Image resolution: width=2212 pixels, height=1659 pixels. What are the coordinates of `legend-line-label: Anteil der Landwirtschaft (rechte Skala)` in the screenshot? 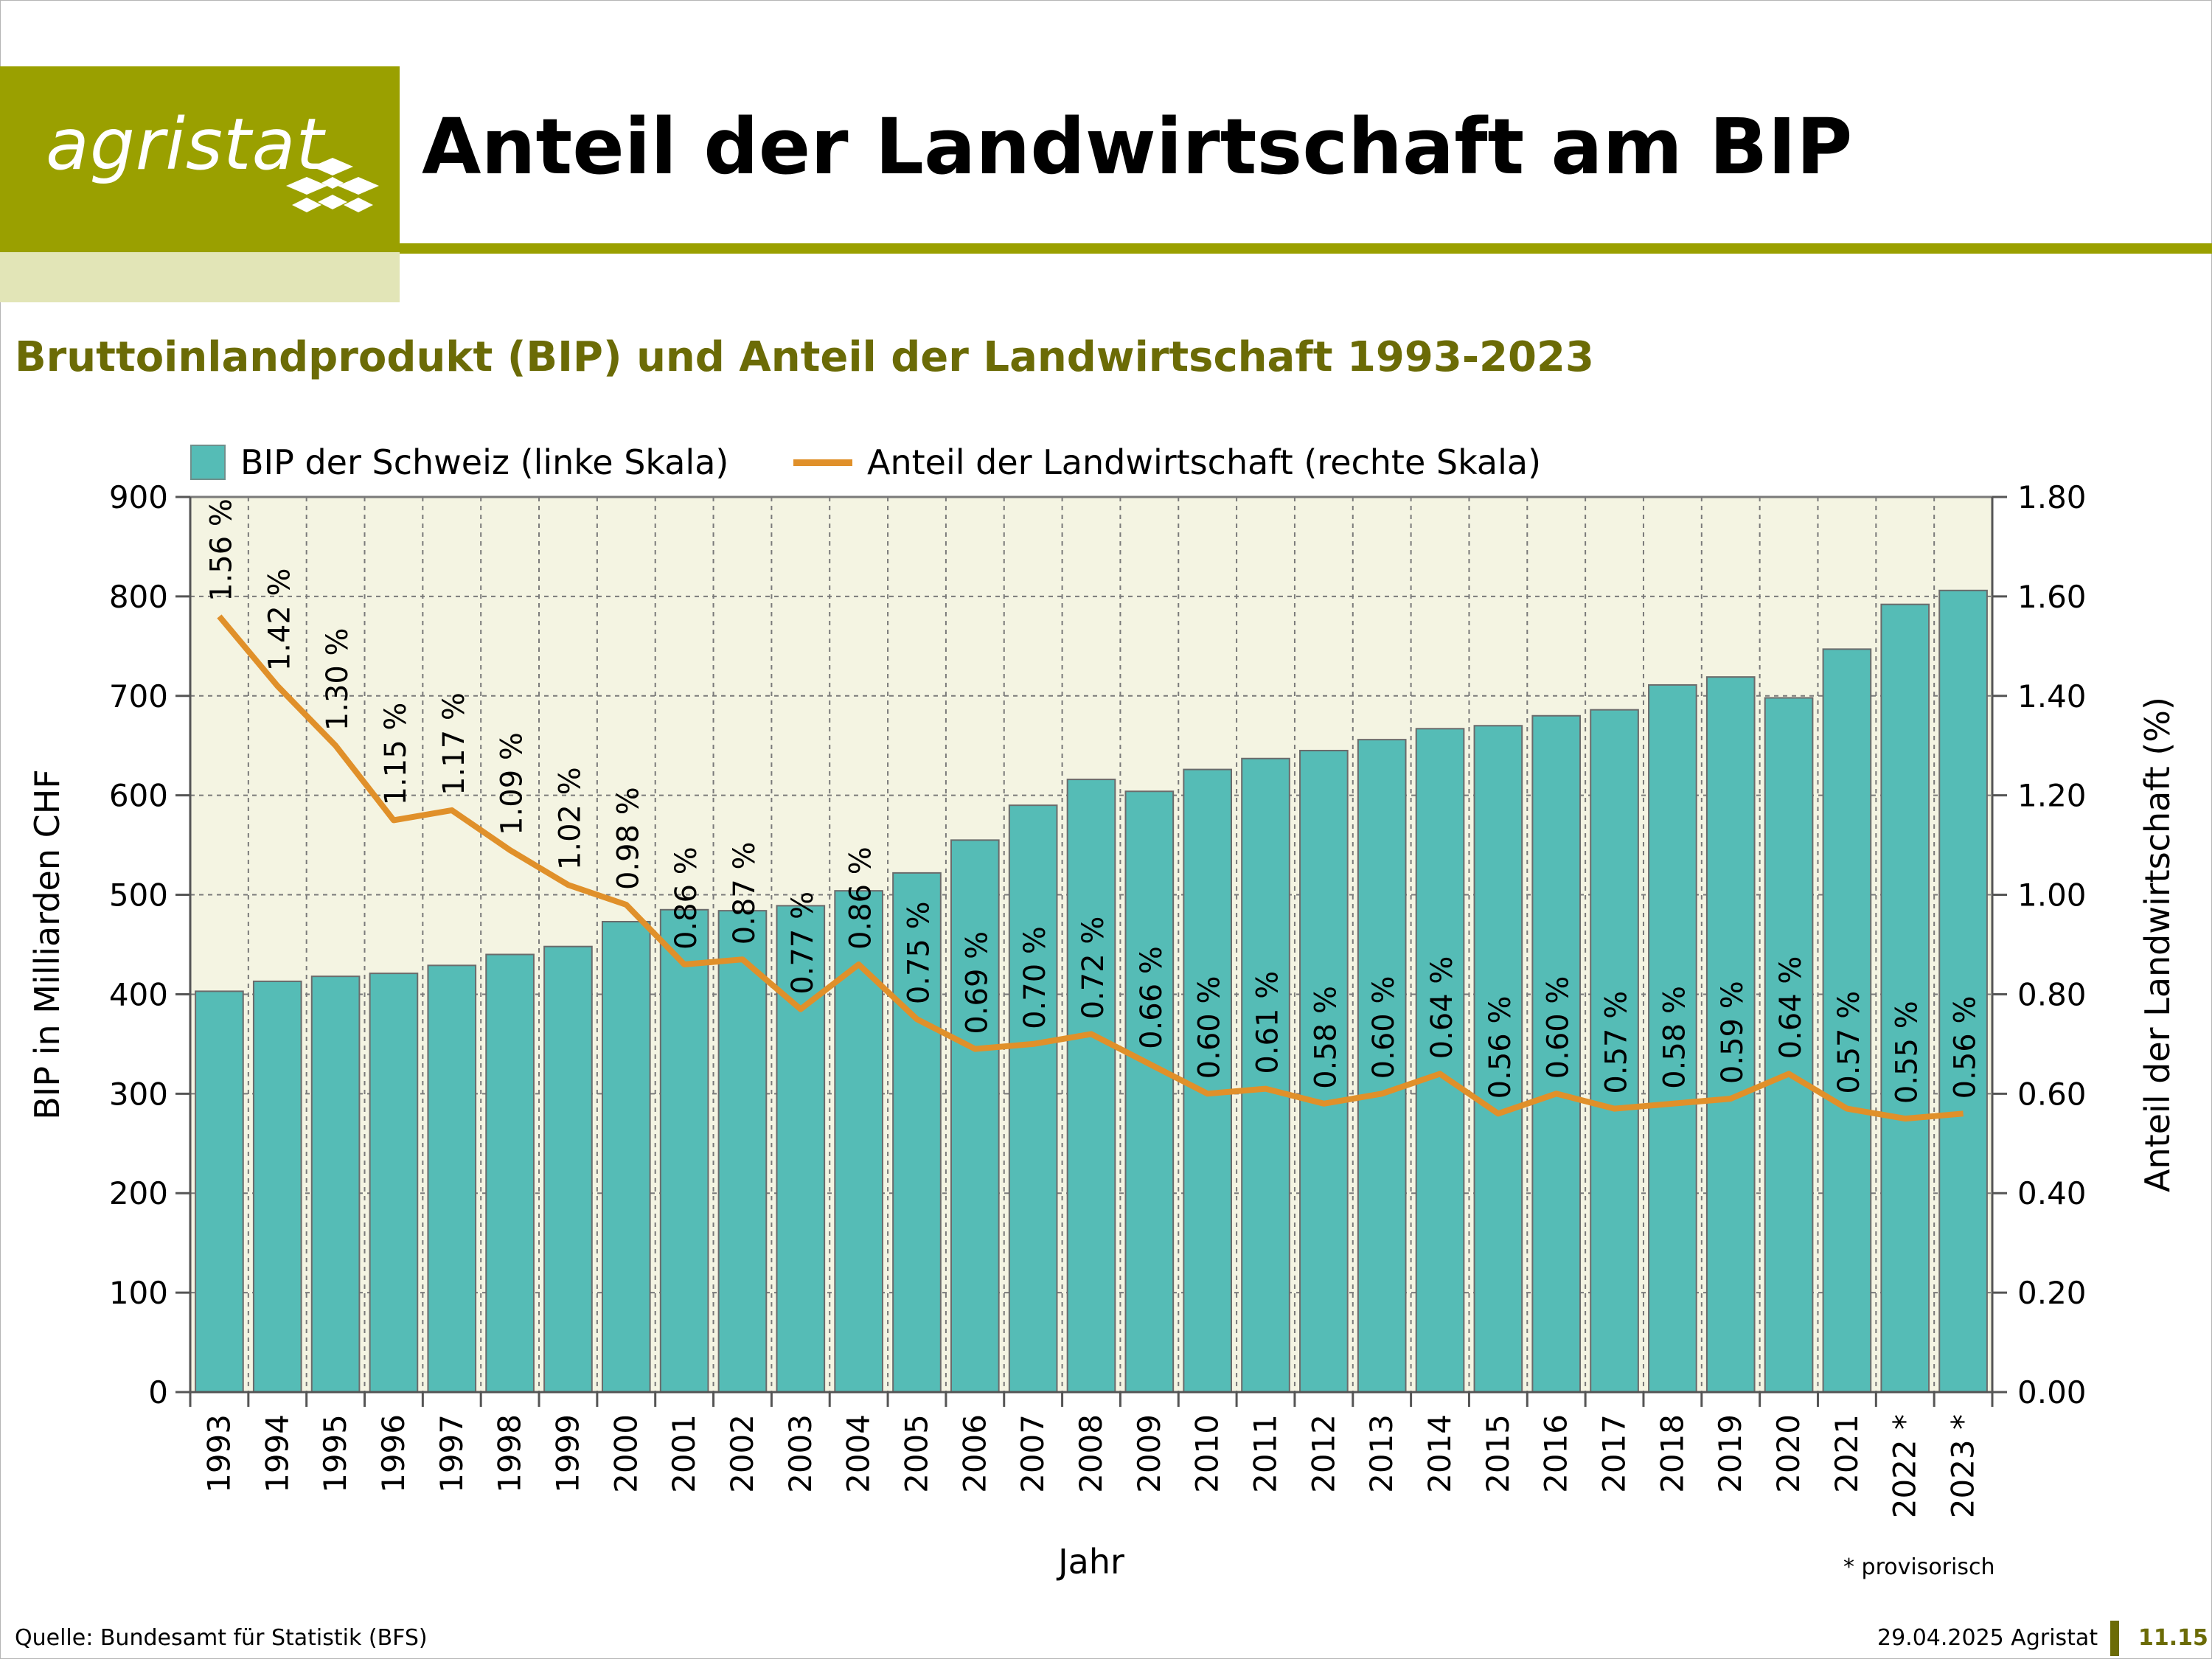 It's located at (1204, 462).